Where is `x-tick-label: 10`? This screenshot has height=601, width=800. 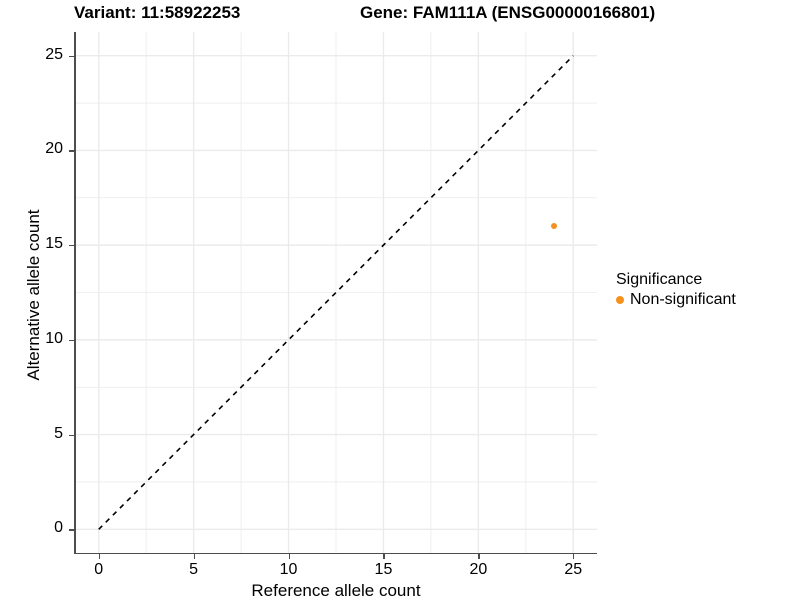
x-tick-label: 10 is located at coordinates (288, 569).